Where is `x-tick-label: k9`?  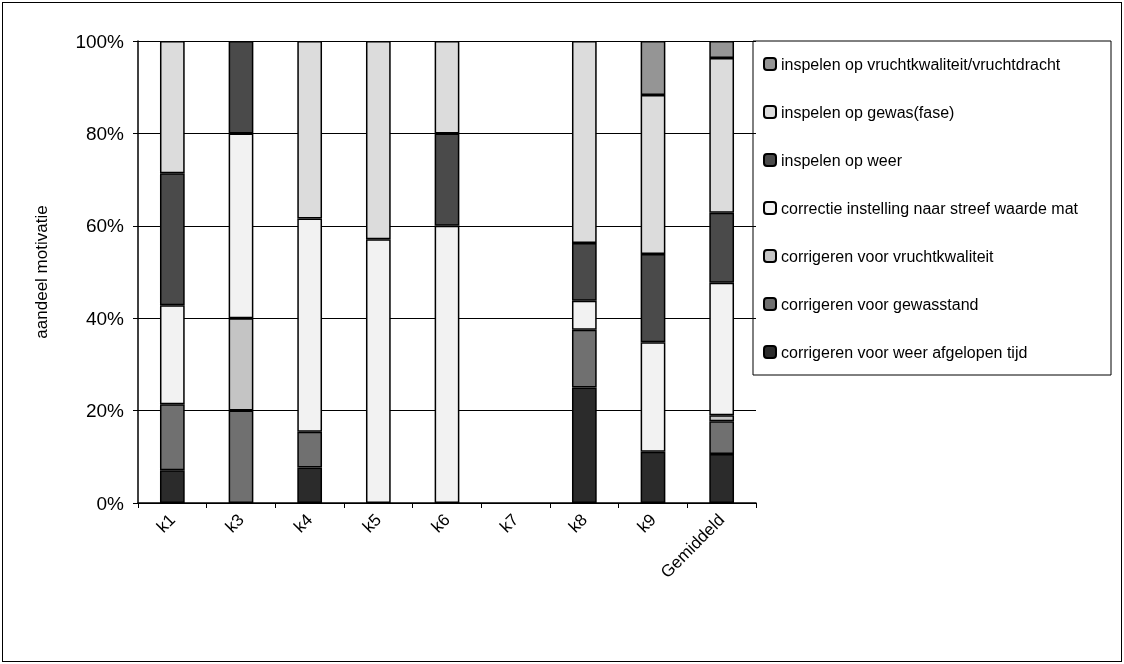
x-tick-label: k9 is located at coordinates (646, 523).